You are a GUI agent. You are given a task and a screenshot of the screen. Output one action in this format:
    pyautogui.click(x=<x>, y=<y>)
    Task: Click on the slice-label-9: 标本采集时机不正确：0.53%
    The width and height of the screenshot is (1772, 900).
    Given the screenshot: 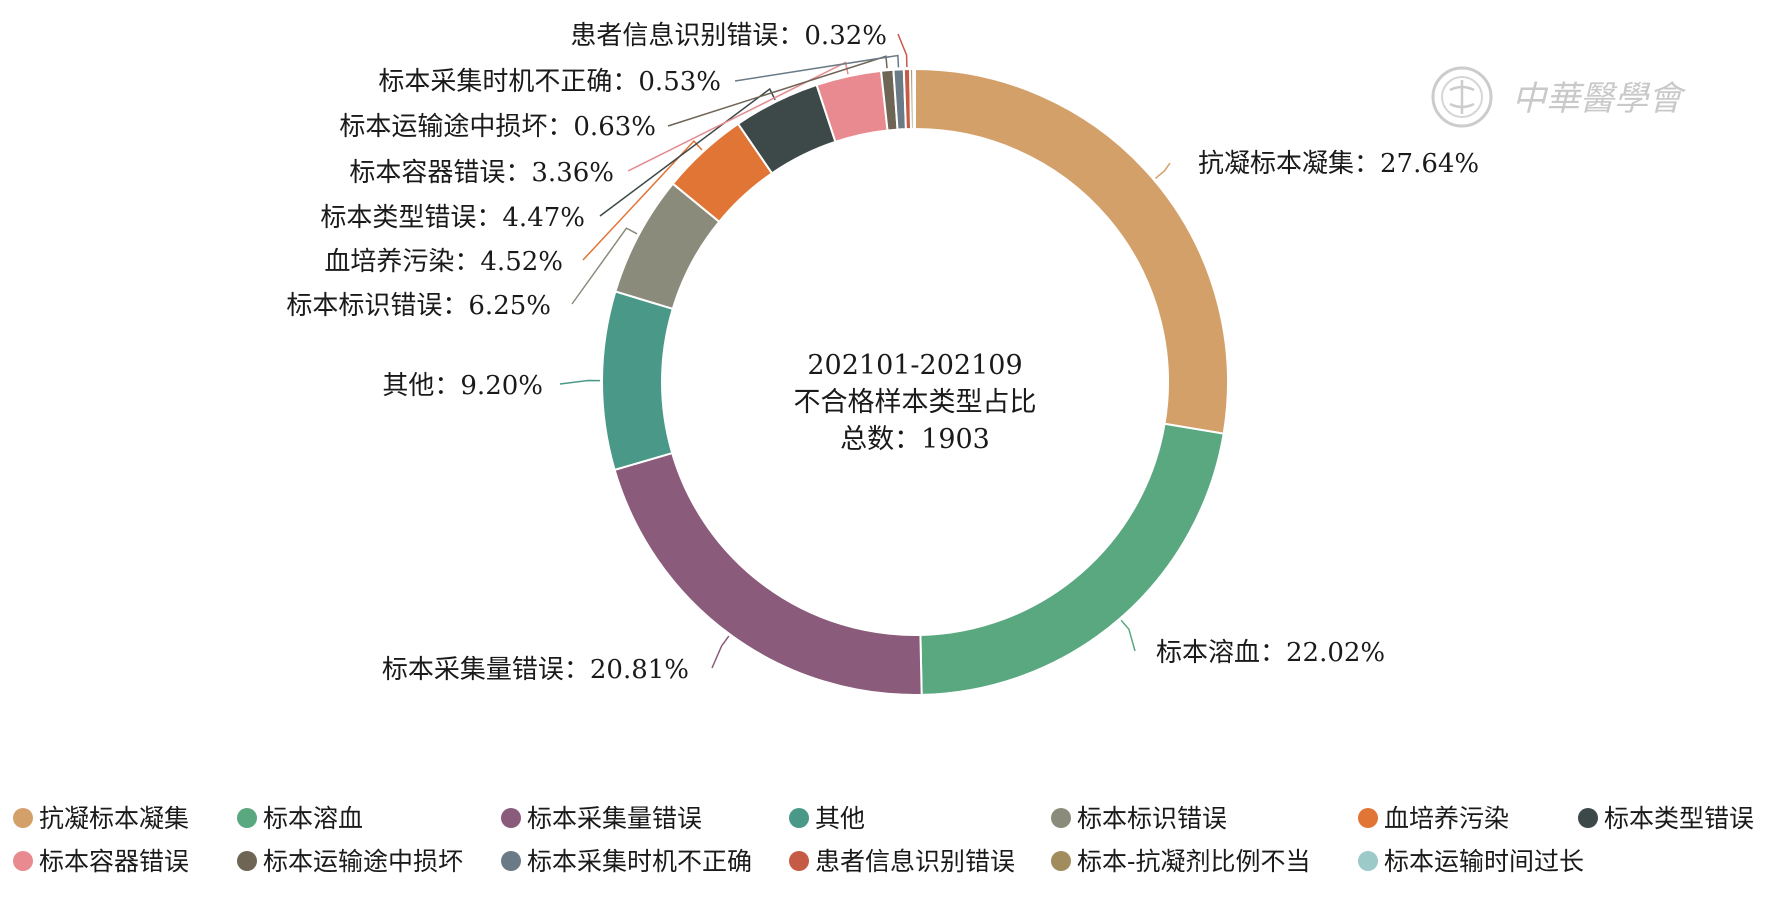 What is the action you would take?
    pyautogui.click(x=549, y=82)
    